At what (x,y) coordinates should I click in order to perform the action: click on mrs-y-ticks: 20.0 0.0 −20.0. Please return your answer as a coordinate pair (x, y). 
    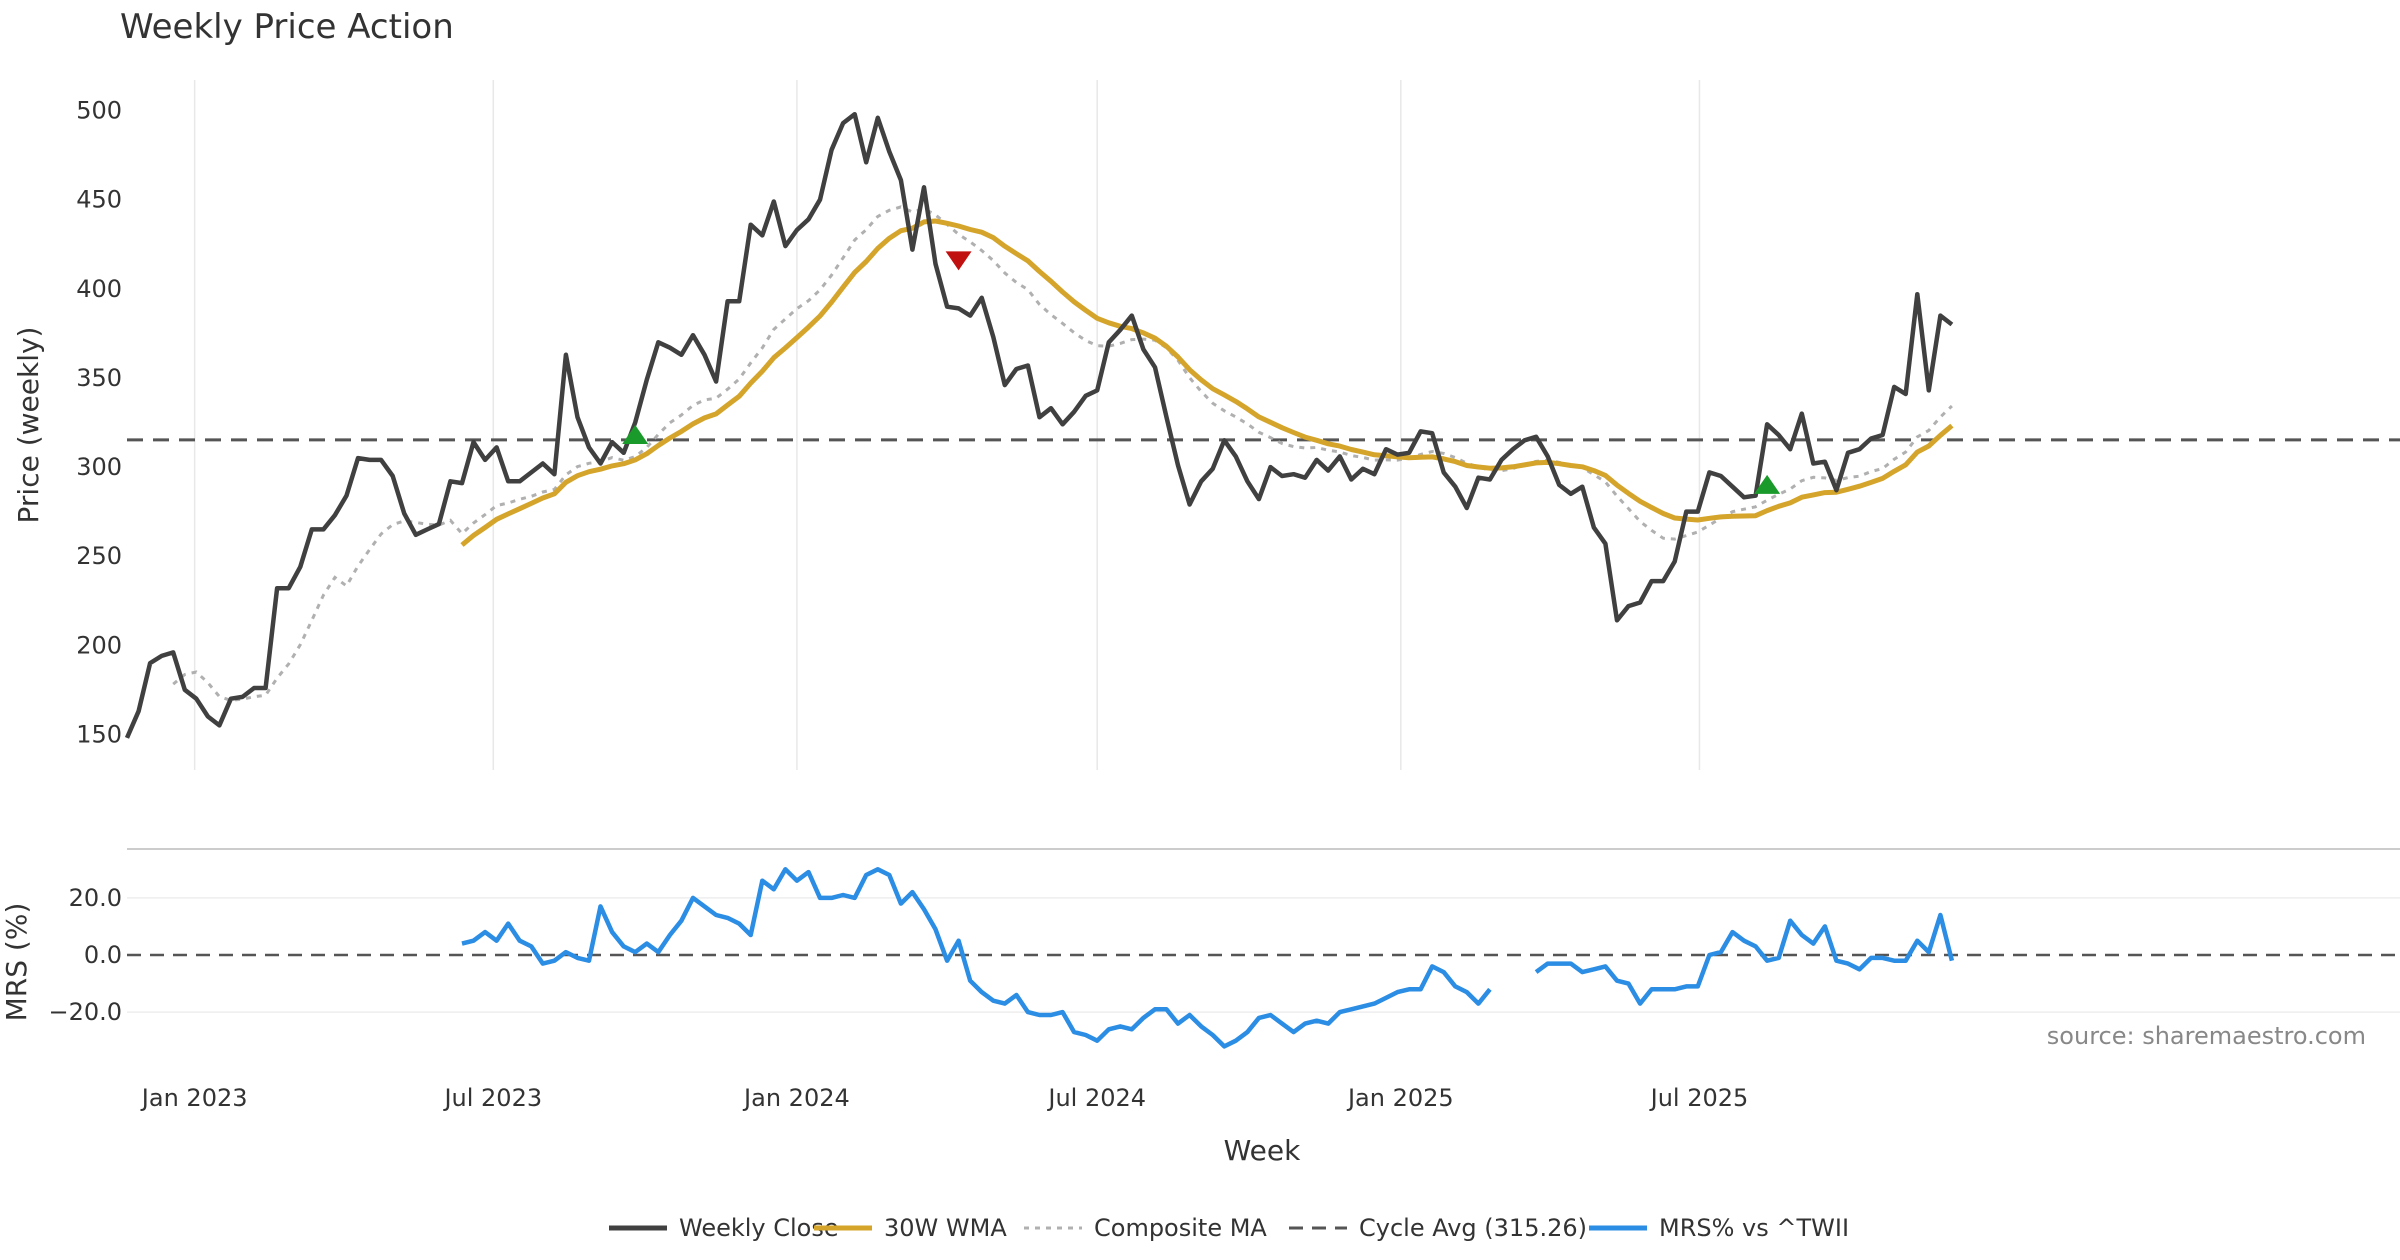
    Looking at the image, I should click on (85, 955).